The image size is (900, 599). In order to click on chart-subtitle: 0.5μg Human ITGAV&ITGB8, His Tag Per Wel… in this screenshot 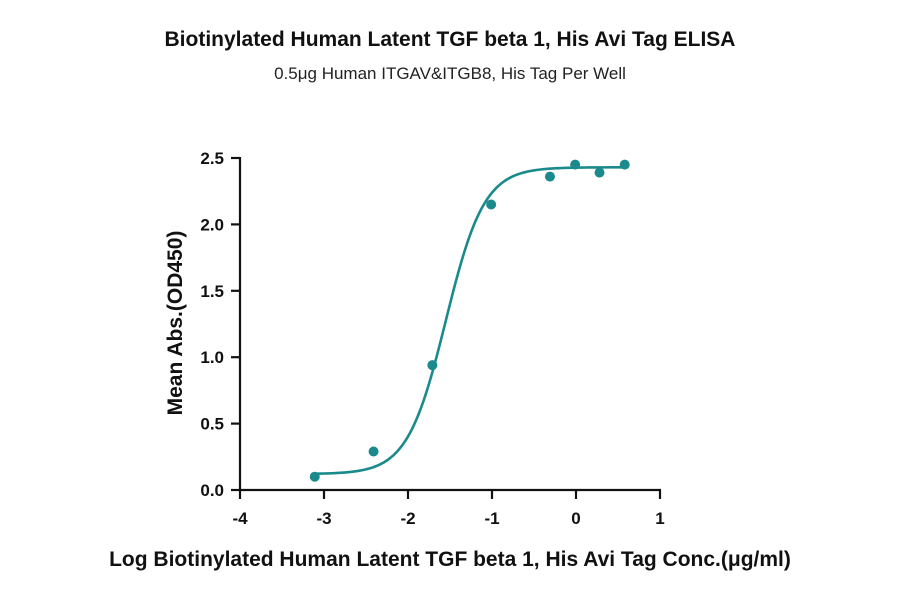, I will do `click(450, 73)`.